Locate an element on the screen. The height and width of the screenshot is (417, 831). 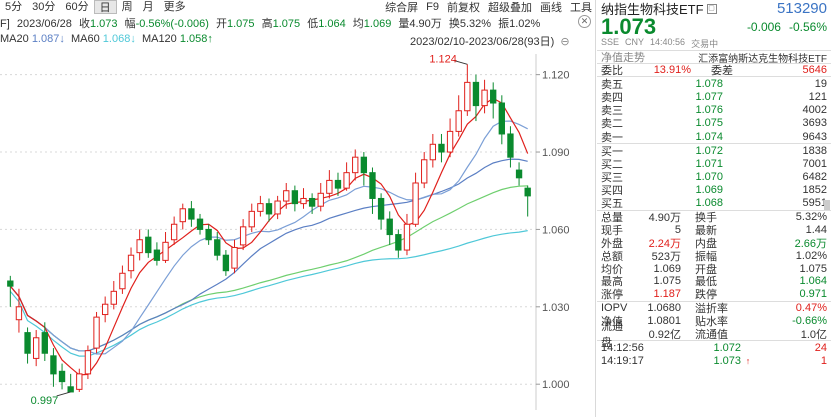
stat-label: 均价 is located at coordinates (612, 269).